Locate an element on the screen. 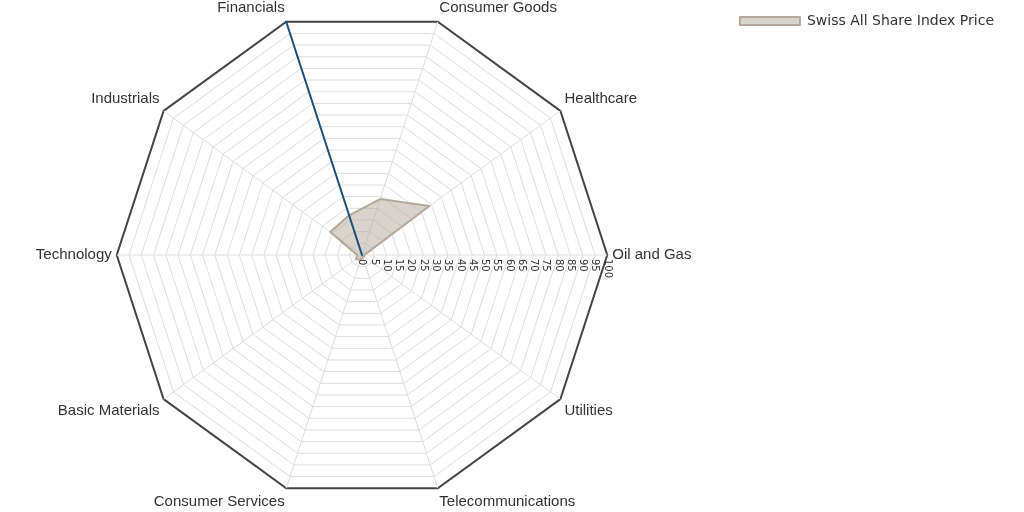 The image size is (1024, 512). y-tick-label: 85 is located at coordinates (571, 265).